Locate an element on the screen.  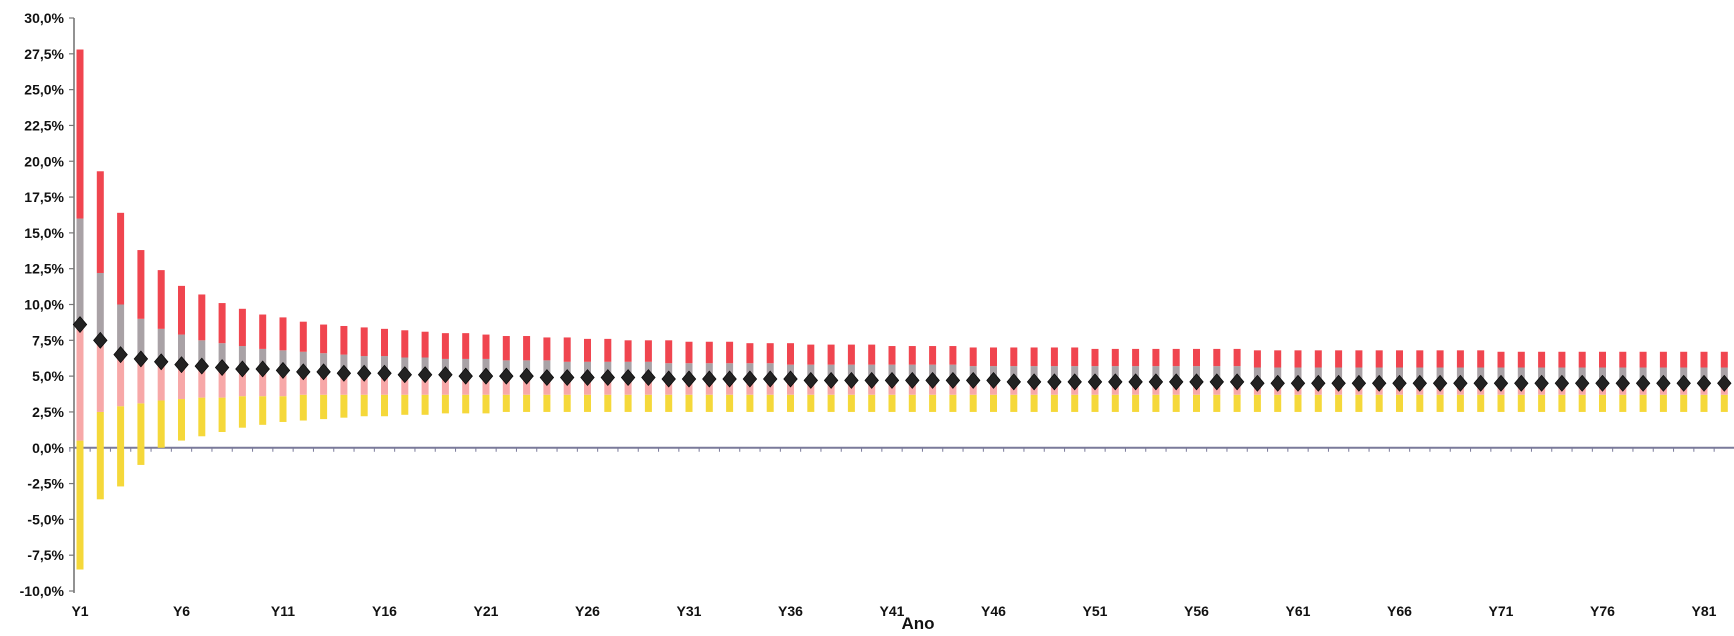
y-tick-label: 30,0% is located at coordinates (44, 18).